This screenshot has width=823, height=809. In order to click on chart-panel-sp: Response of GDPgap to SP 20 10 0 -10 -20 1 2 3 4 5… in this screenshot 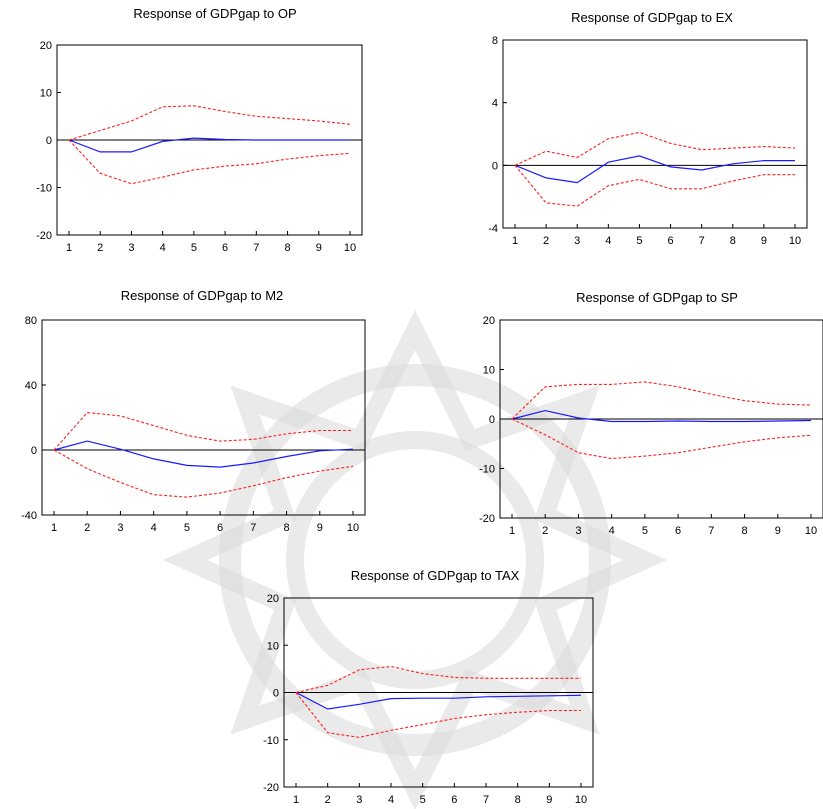, I will do `click(651, 413)`.